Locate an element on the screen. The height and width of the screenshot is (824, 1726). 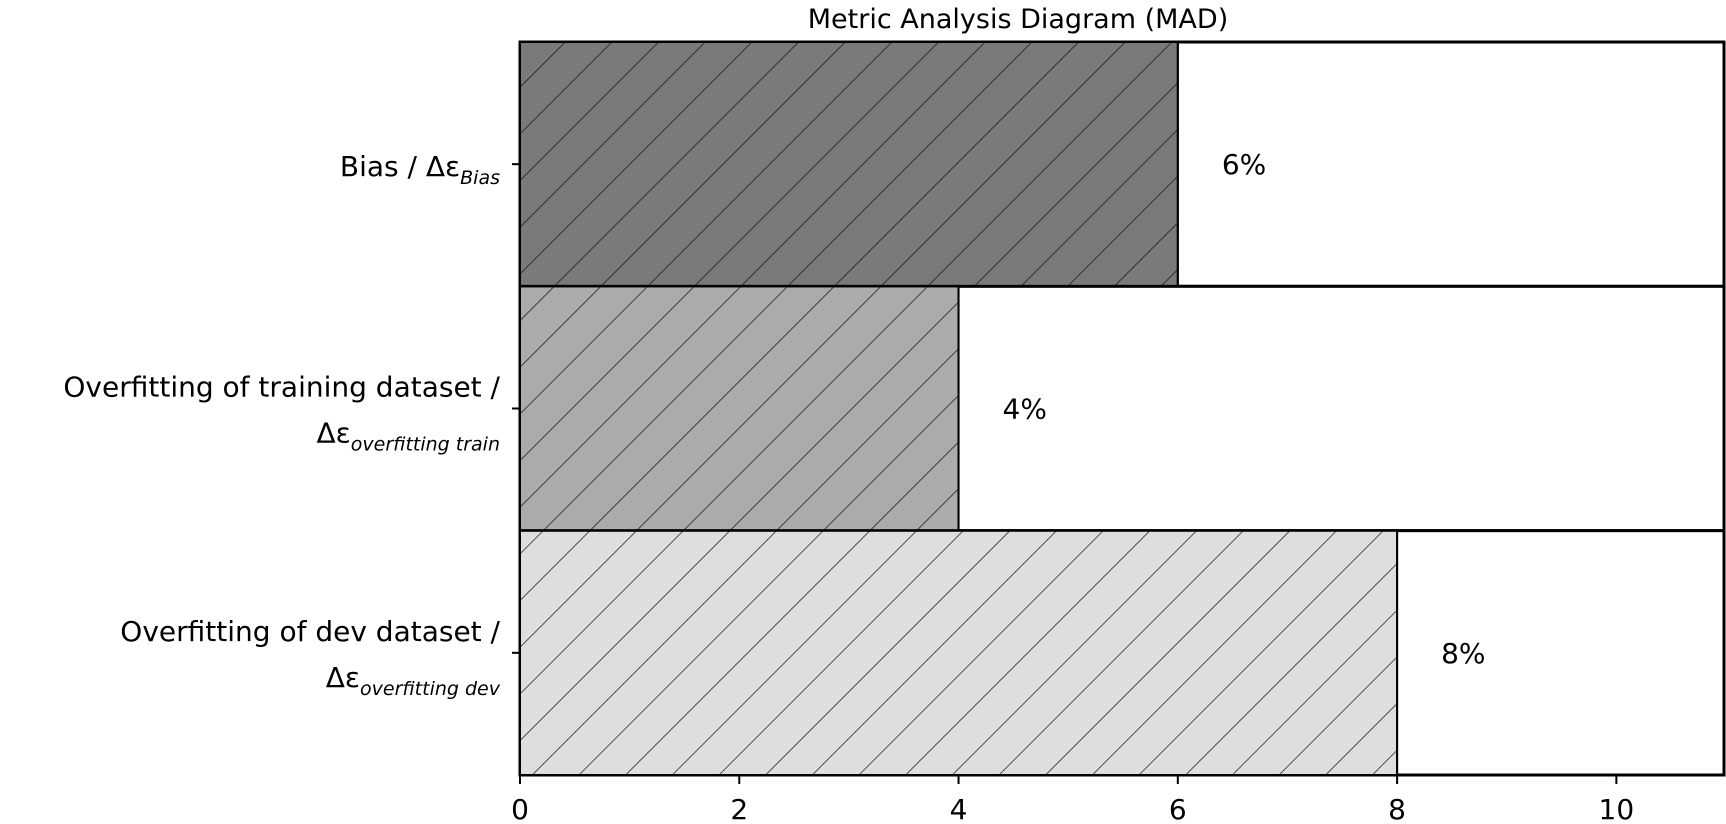
x-tick-label-2: 2 is located at coordinates (739, 808).